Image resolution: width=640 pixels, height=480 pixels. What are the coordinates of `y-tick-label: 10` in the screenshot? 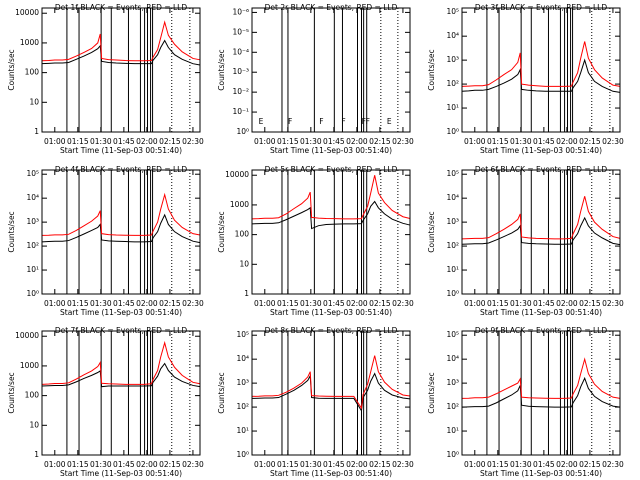 It's located at (34, 424).